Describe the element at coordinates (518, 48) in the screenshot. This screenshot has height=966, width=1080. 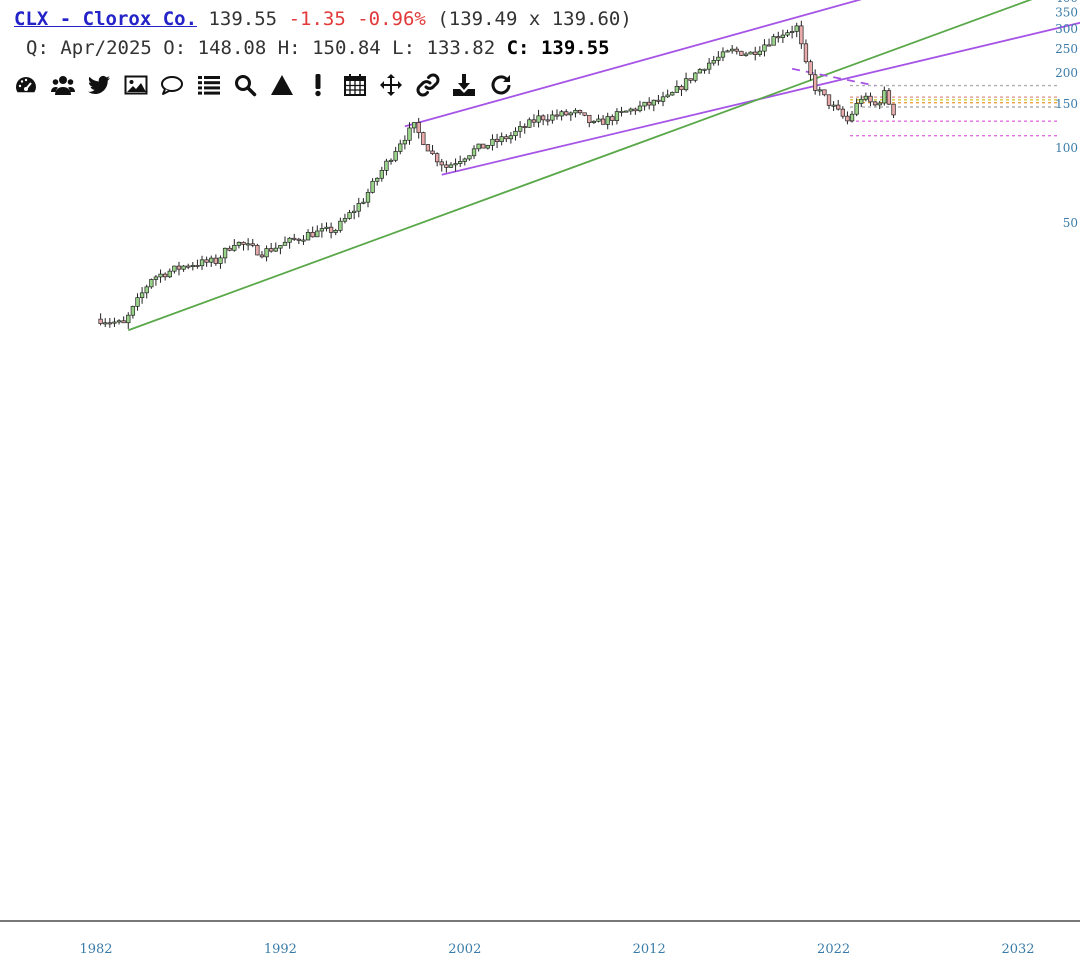
I see `close-label: C:` at that location.